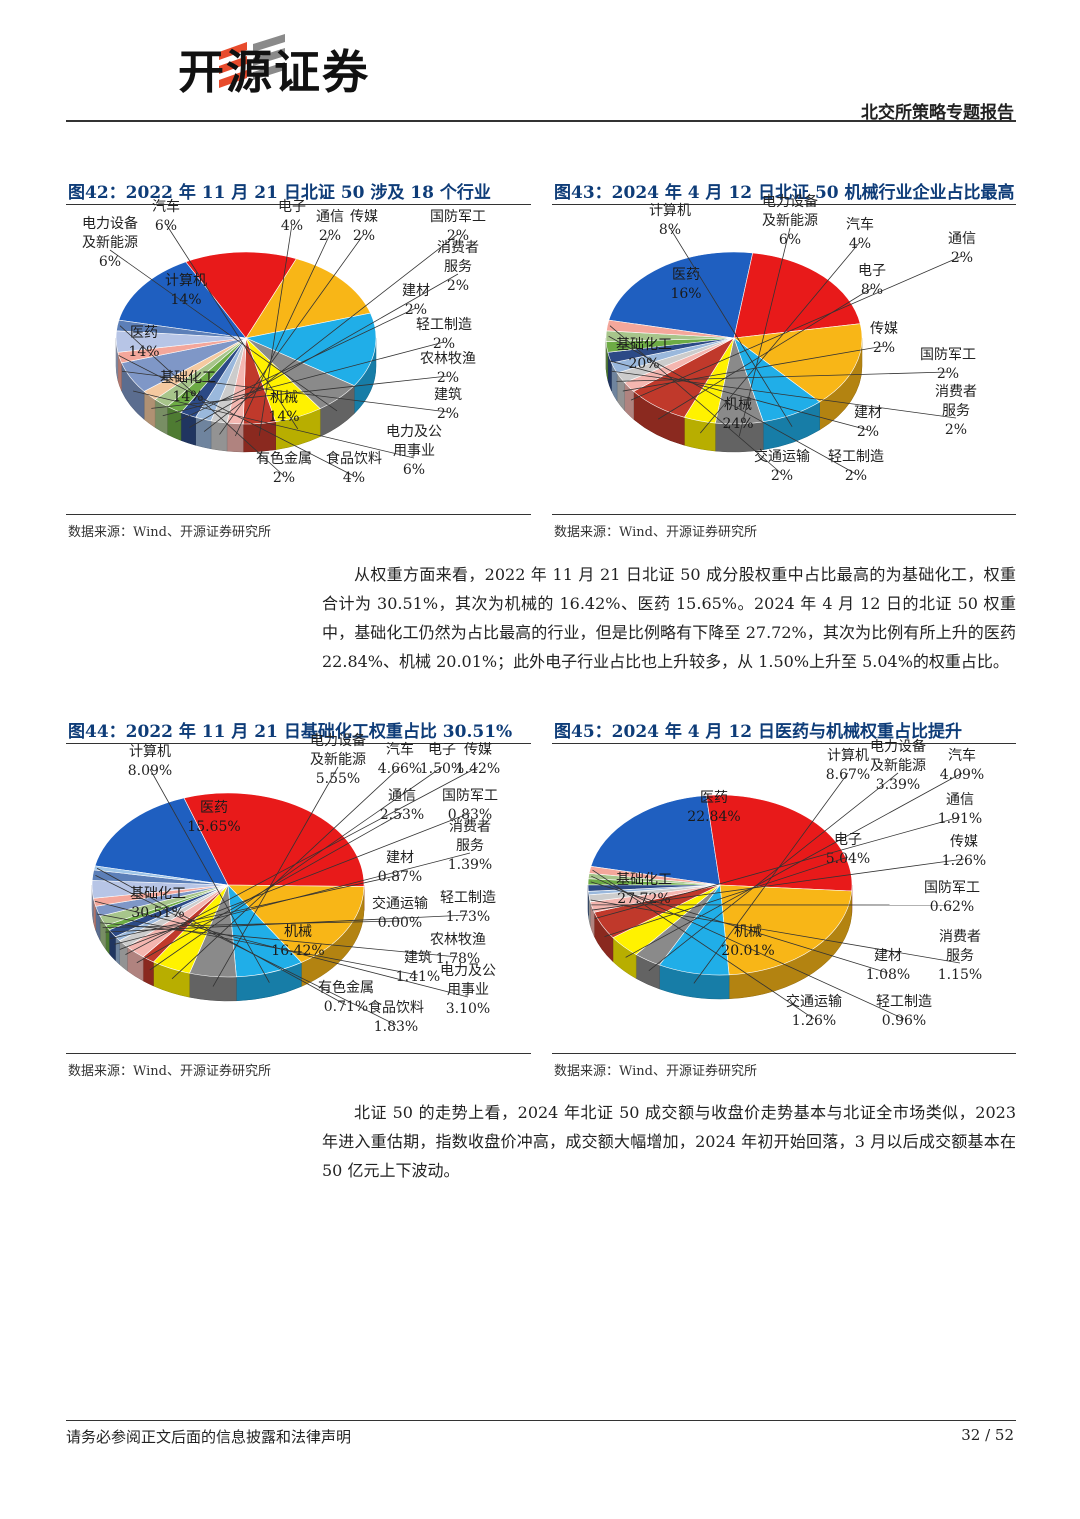 The image size is (1080, 1519). What do you see at coordinates (298, 204) in the screenshot?
I see `figure-42-rule` at bounding box center [298, 204].